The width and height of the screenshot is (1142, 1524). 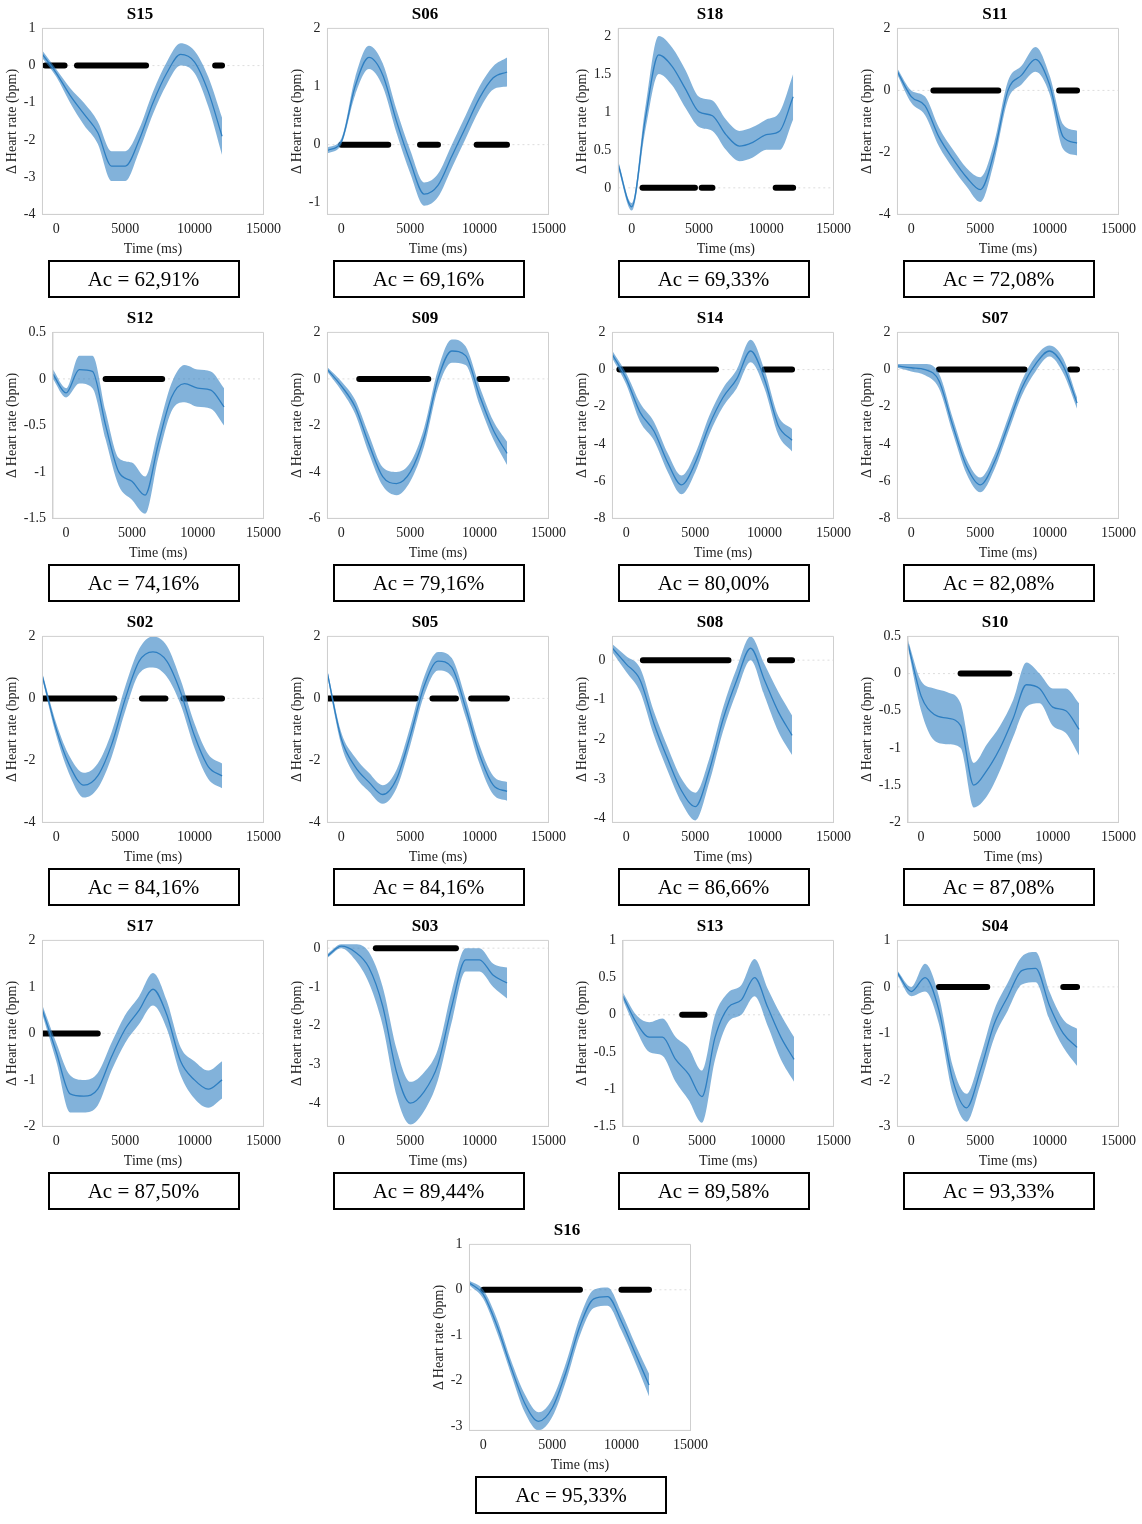 What do you see at coordinates (998, 279) in the screenshot?
I see `text: Ac = 72,08%` at bounding box center [998, 279].